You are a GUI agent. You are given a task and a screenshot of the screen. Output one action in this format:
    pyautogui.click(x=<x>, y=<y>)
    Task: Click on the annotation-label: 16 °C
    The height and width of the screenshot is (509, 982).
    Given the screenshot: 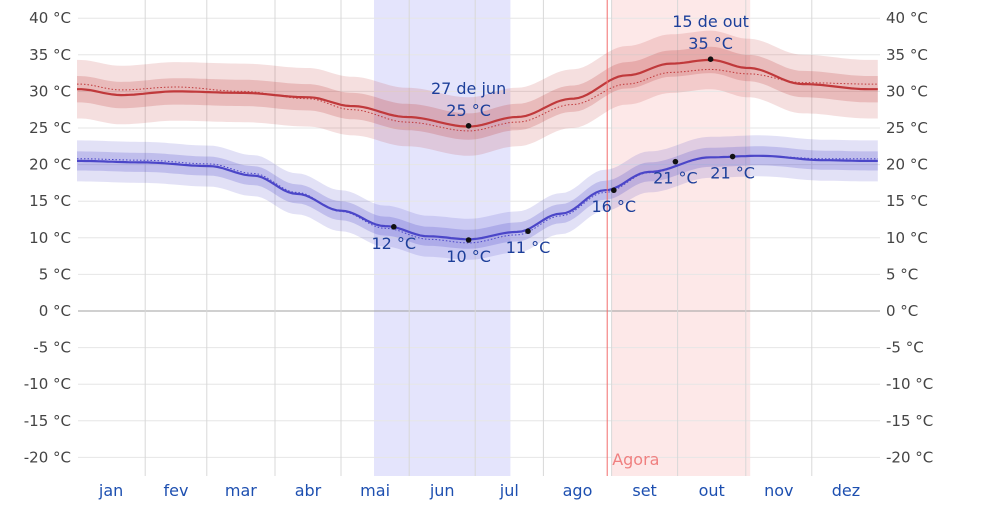 What is the action you would take?
    pyautogui.click(x=613, y=206)
    